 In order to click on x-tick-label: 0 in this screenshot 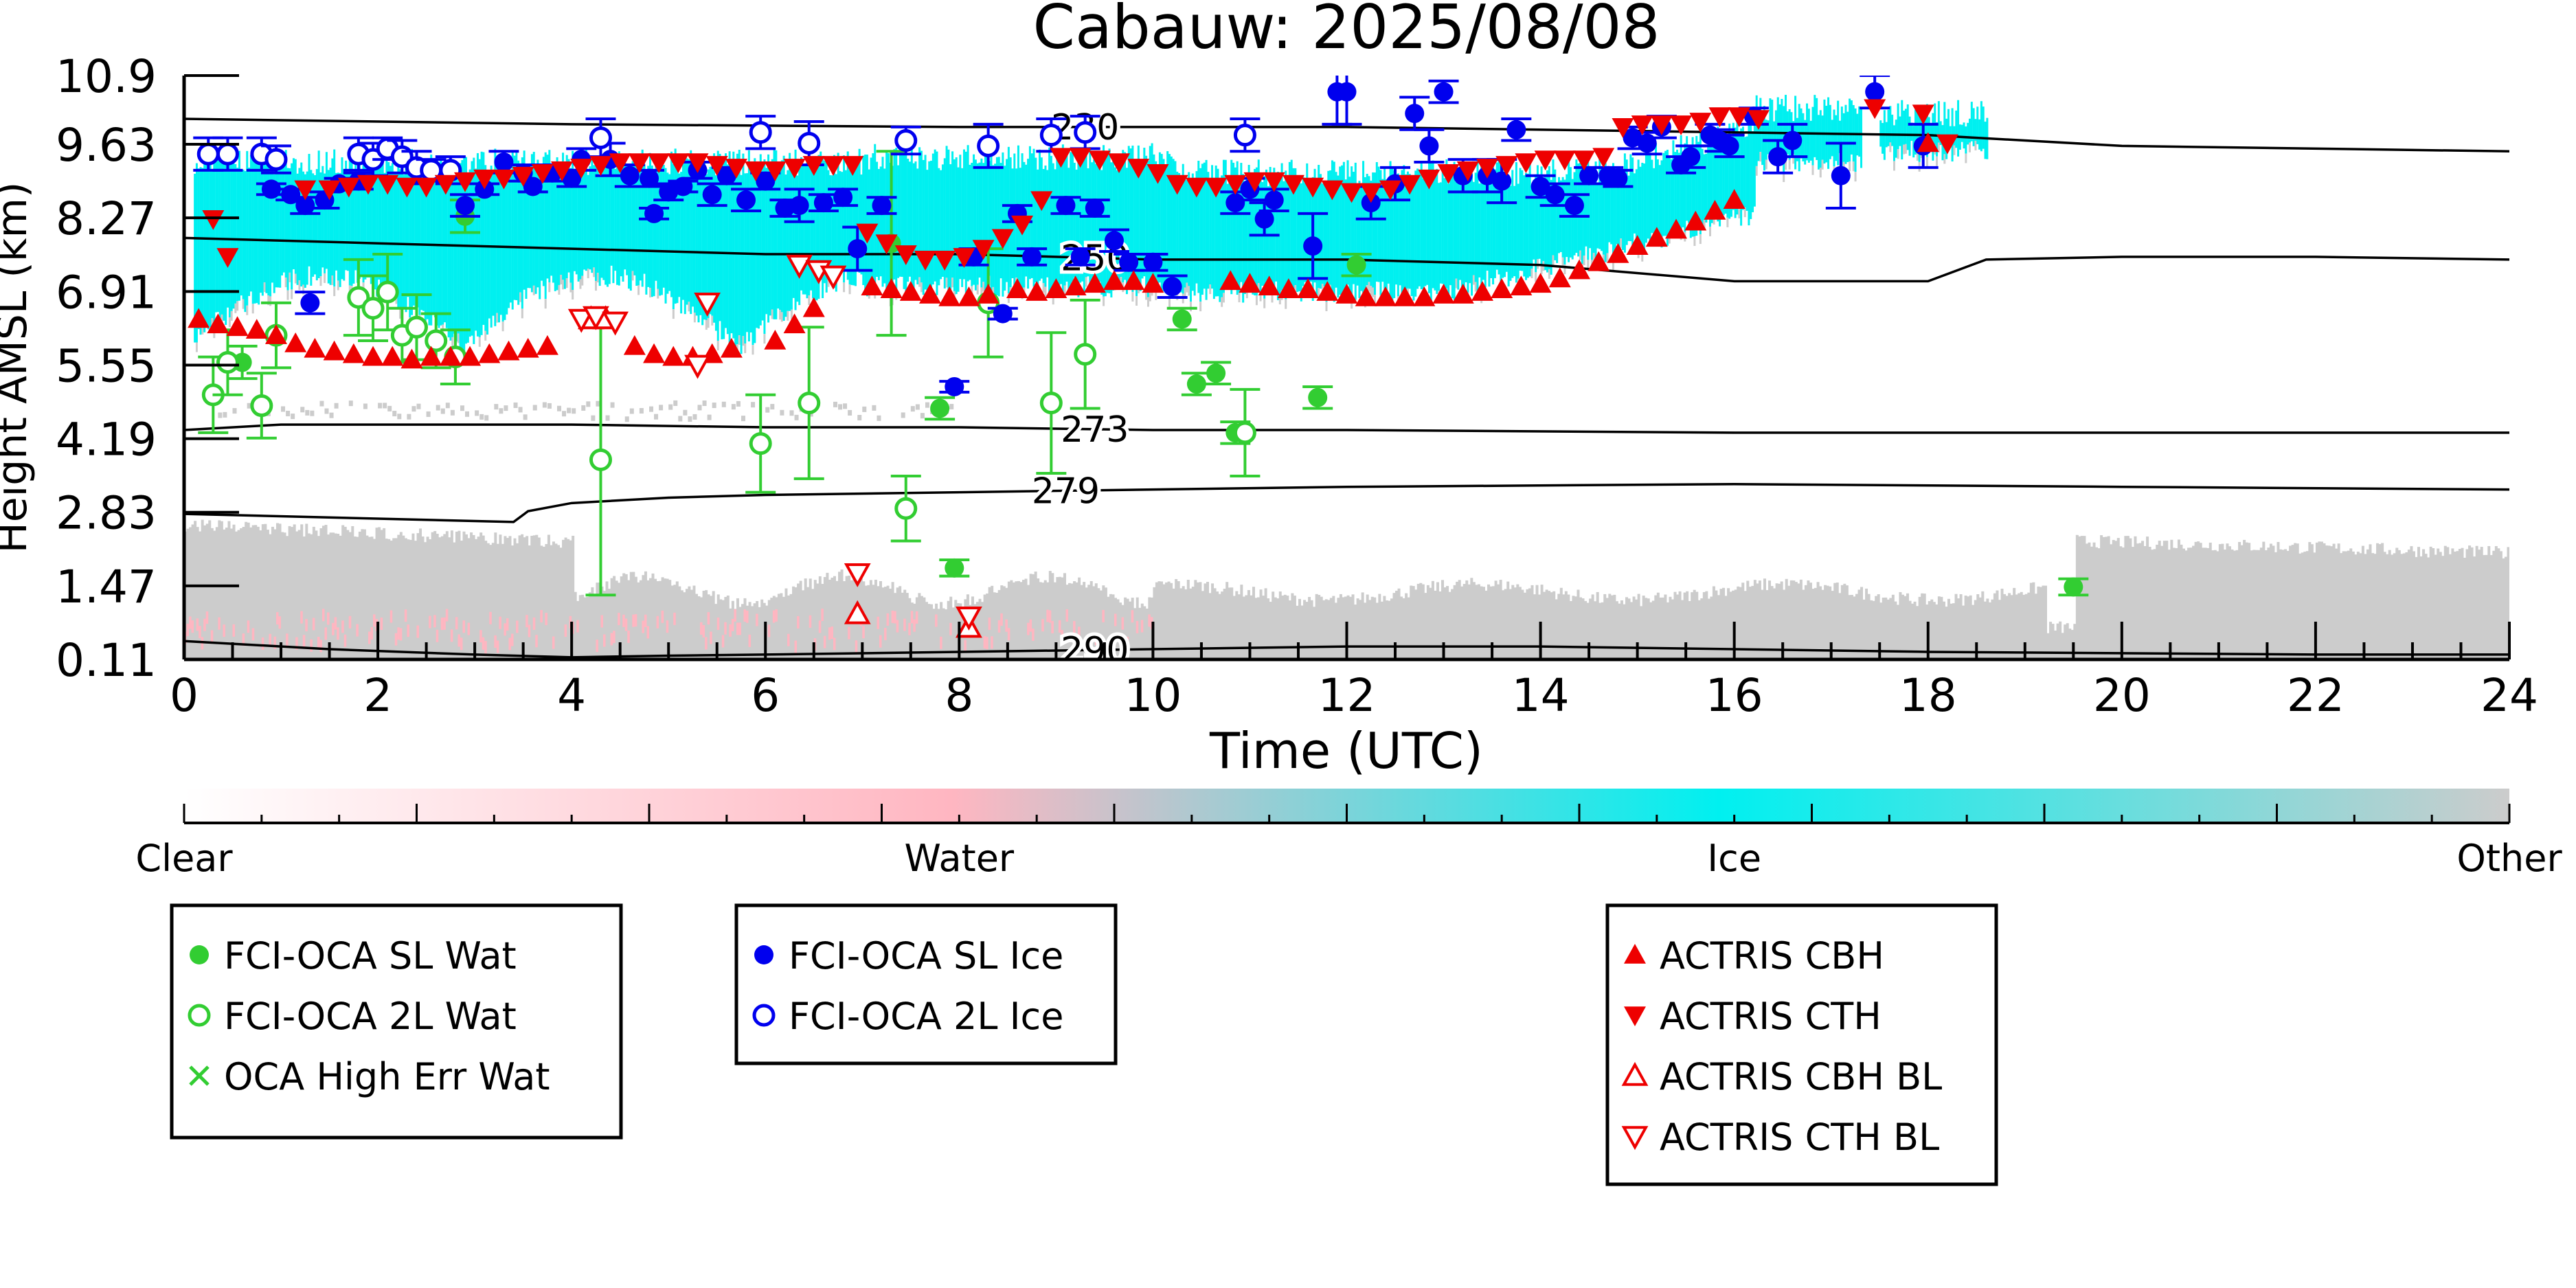, I will do `click(184, 695)`.